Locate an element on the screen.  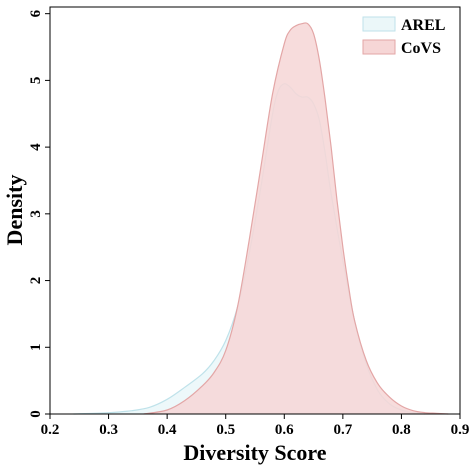
y-axis: 0 1 2 3 4 5 6 is located at coordinates (39, 213).